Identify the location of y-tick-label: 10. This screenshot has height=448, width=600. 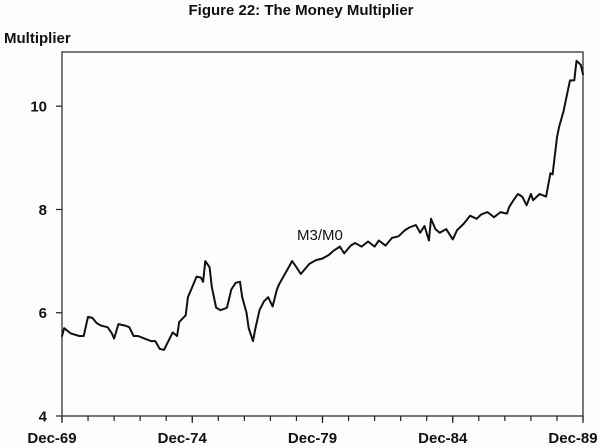
(38, 107).